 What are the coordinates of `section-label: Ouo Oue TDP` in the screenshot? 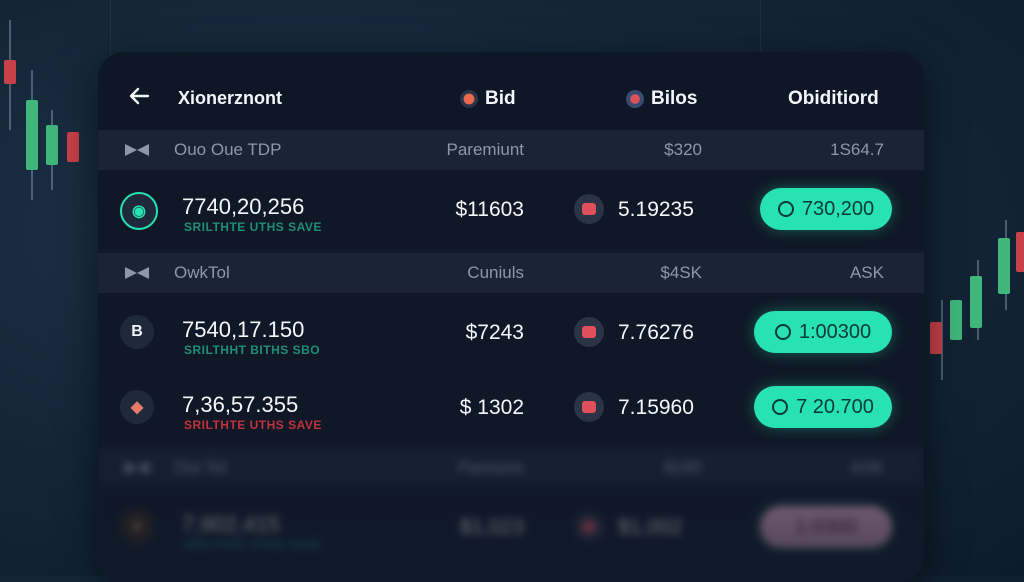 It's located at (228, 149).